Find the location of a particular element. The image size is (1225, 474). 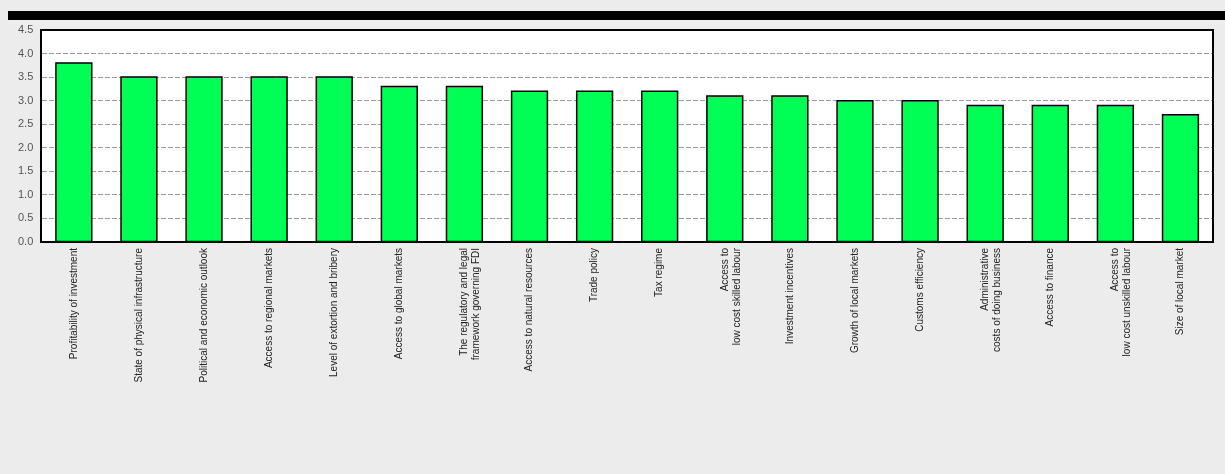

x-tick-label: Political and economic outlook is located at coordinates (203, 315).